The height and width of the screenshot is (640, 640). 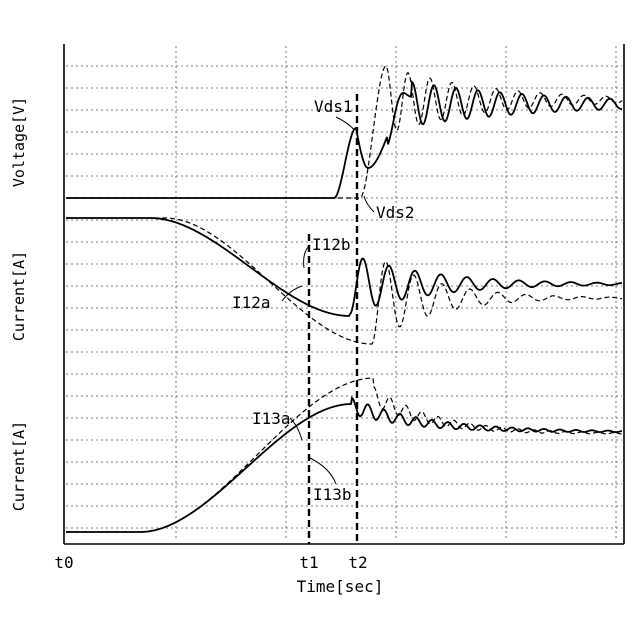 I want to click on ylabel-voltage: Voltage[V], so click(x=19, y=142).